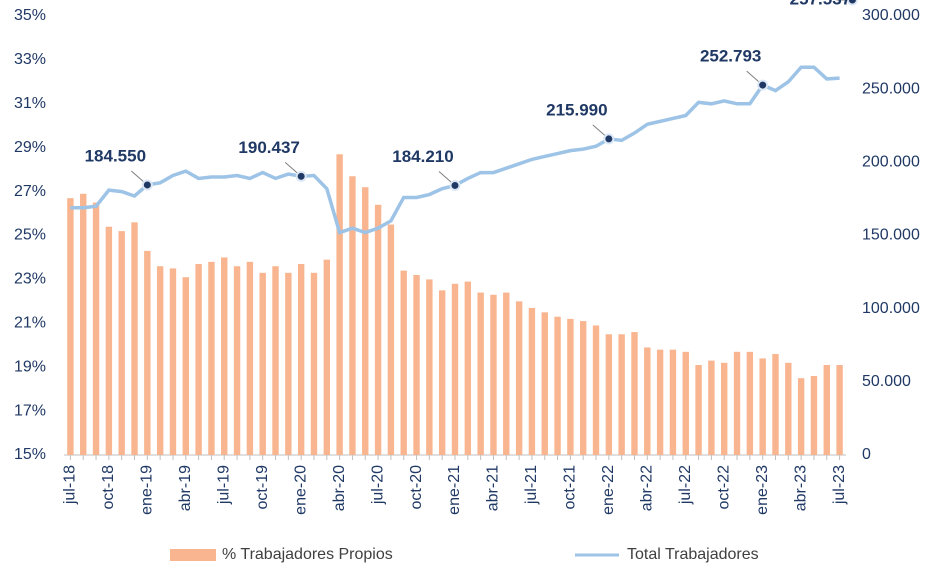 The width and height of the screenshot is (935, 574). I want to click on y2-tick-label: 150.000, so click(891, 235).